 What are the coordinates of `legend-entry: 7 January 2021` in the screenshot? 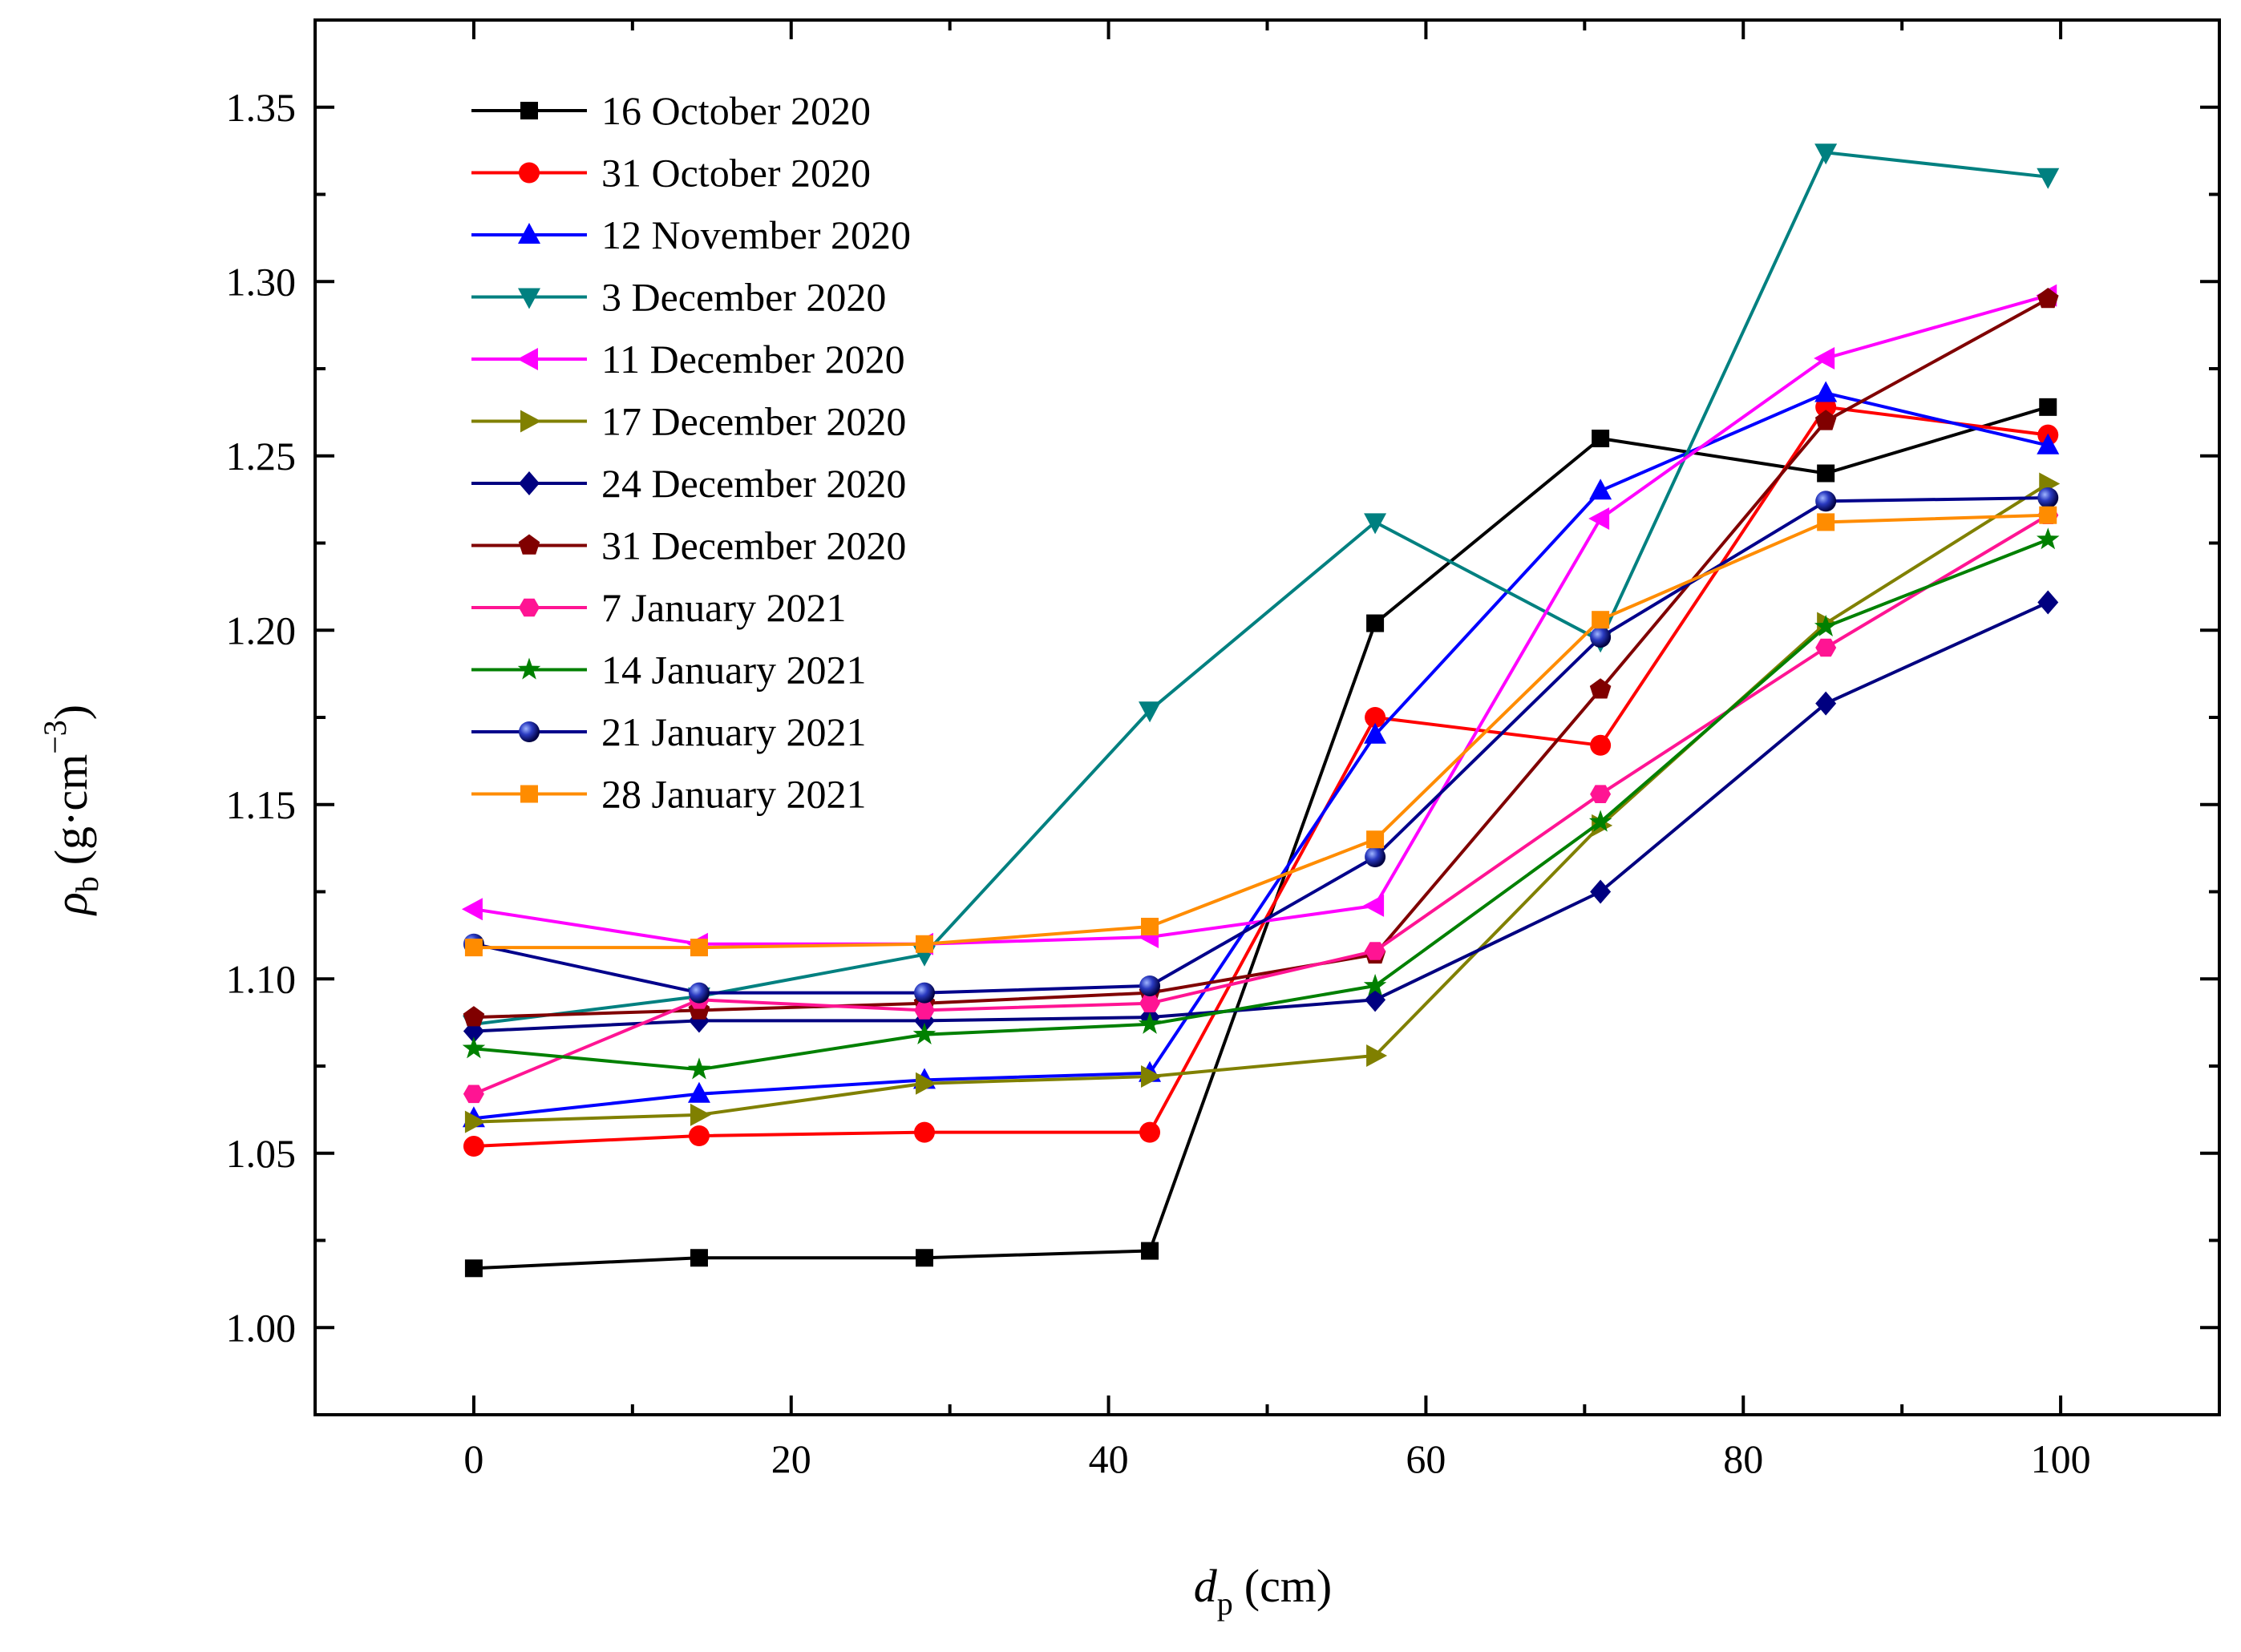 It's located at (659, 607).